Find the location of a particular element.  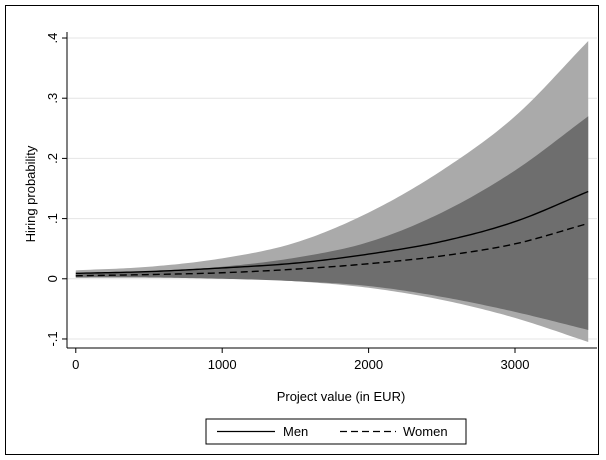

y-tick-label: .4 is located at coordinates (52, 38).